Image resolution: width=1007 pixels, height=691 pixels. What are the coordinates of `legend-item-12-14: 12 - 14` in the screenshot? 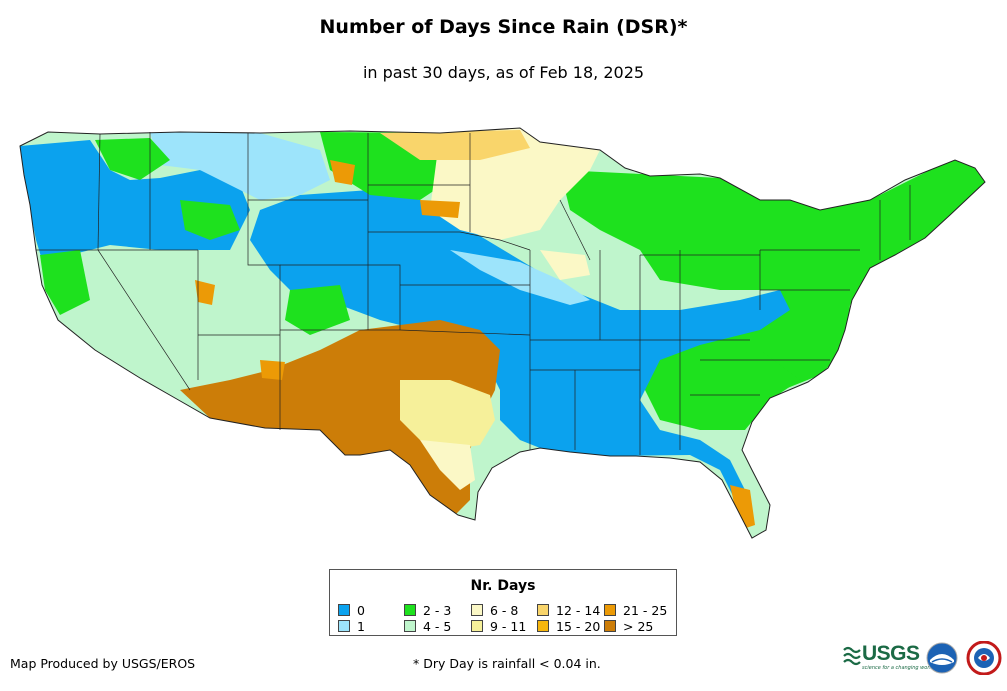 It's located at (568, 611).